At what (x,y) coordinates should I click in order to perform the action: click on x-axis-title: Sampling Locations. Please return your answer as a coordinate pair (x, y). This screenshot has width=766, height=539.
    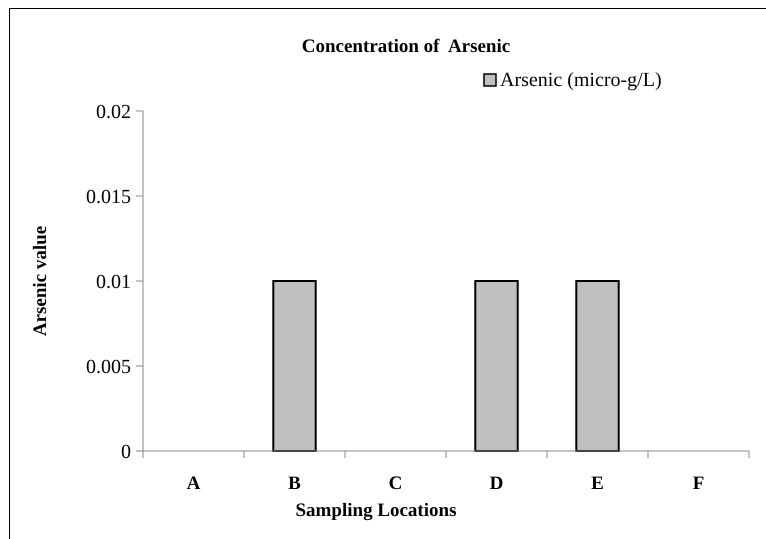
    Looking at the image, I should click on (376, 510).